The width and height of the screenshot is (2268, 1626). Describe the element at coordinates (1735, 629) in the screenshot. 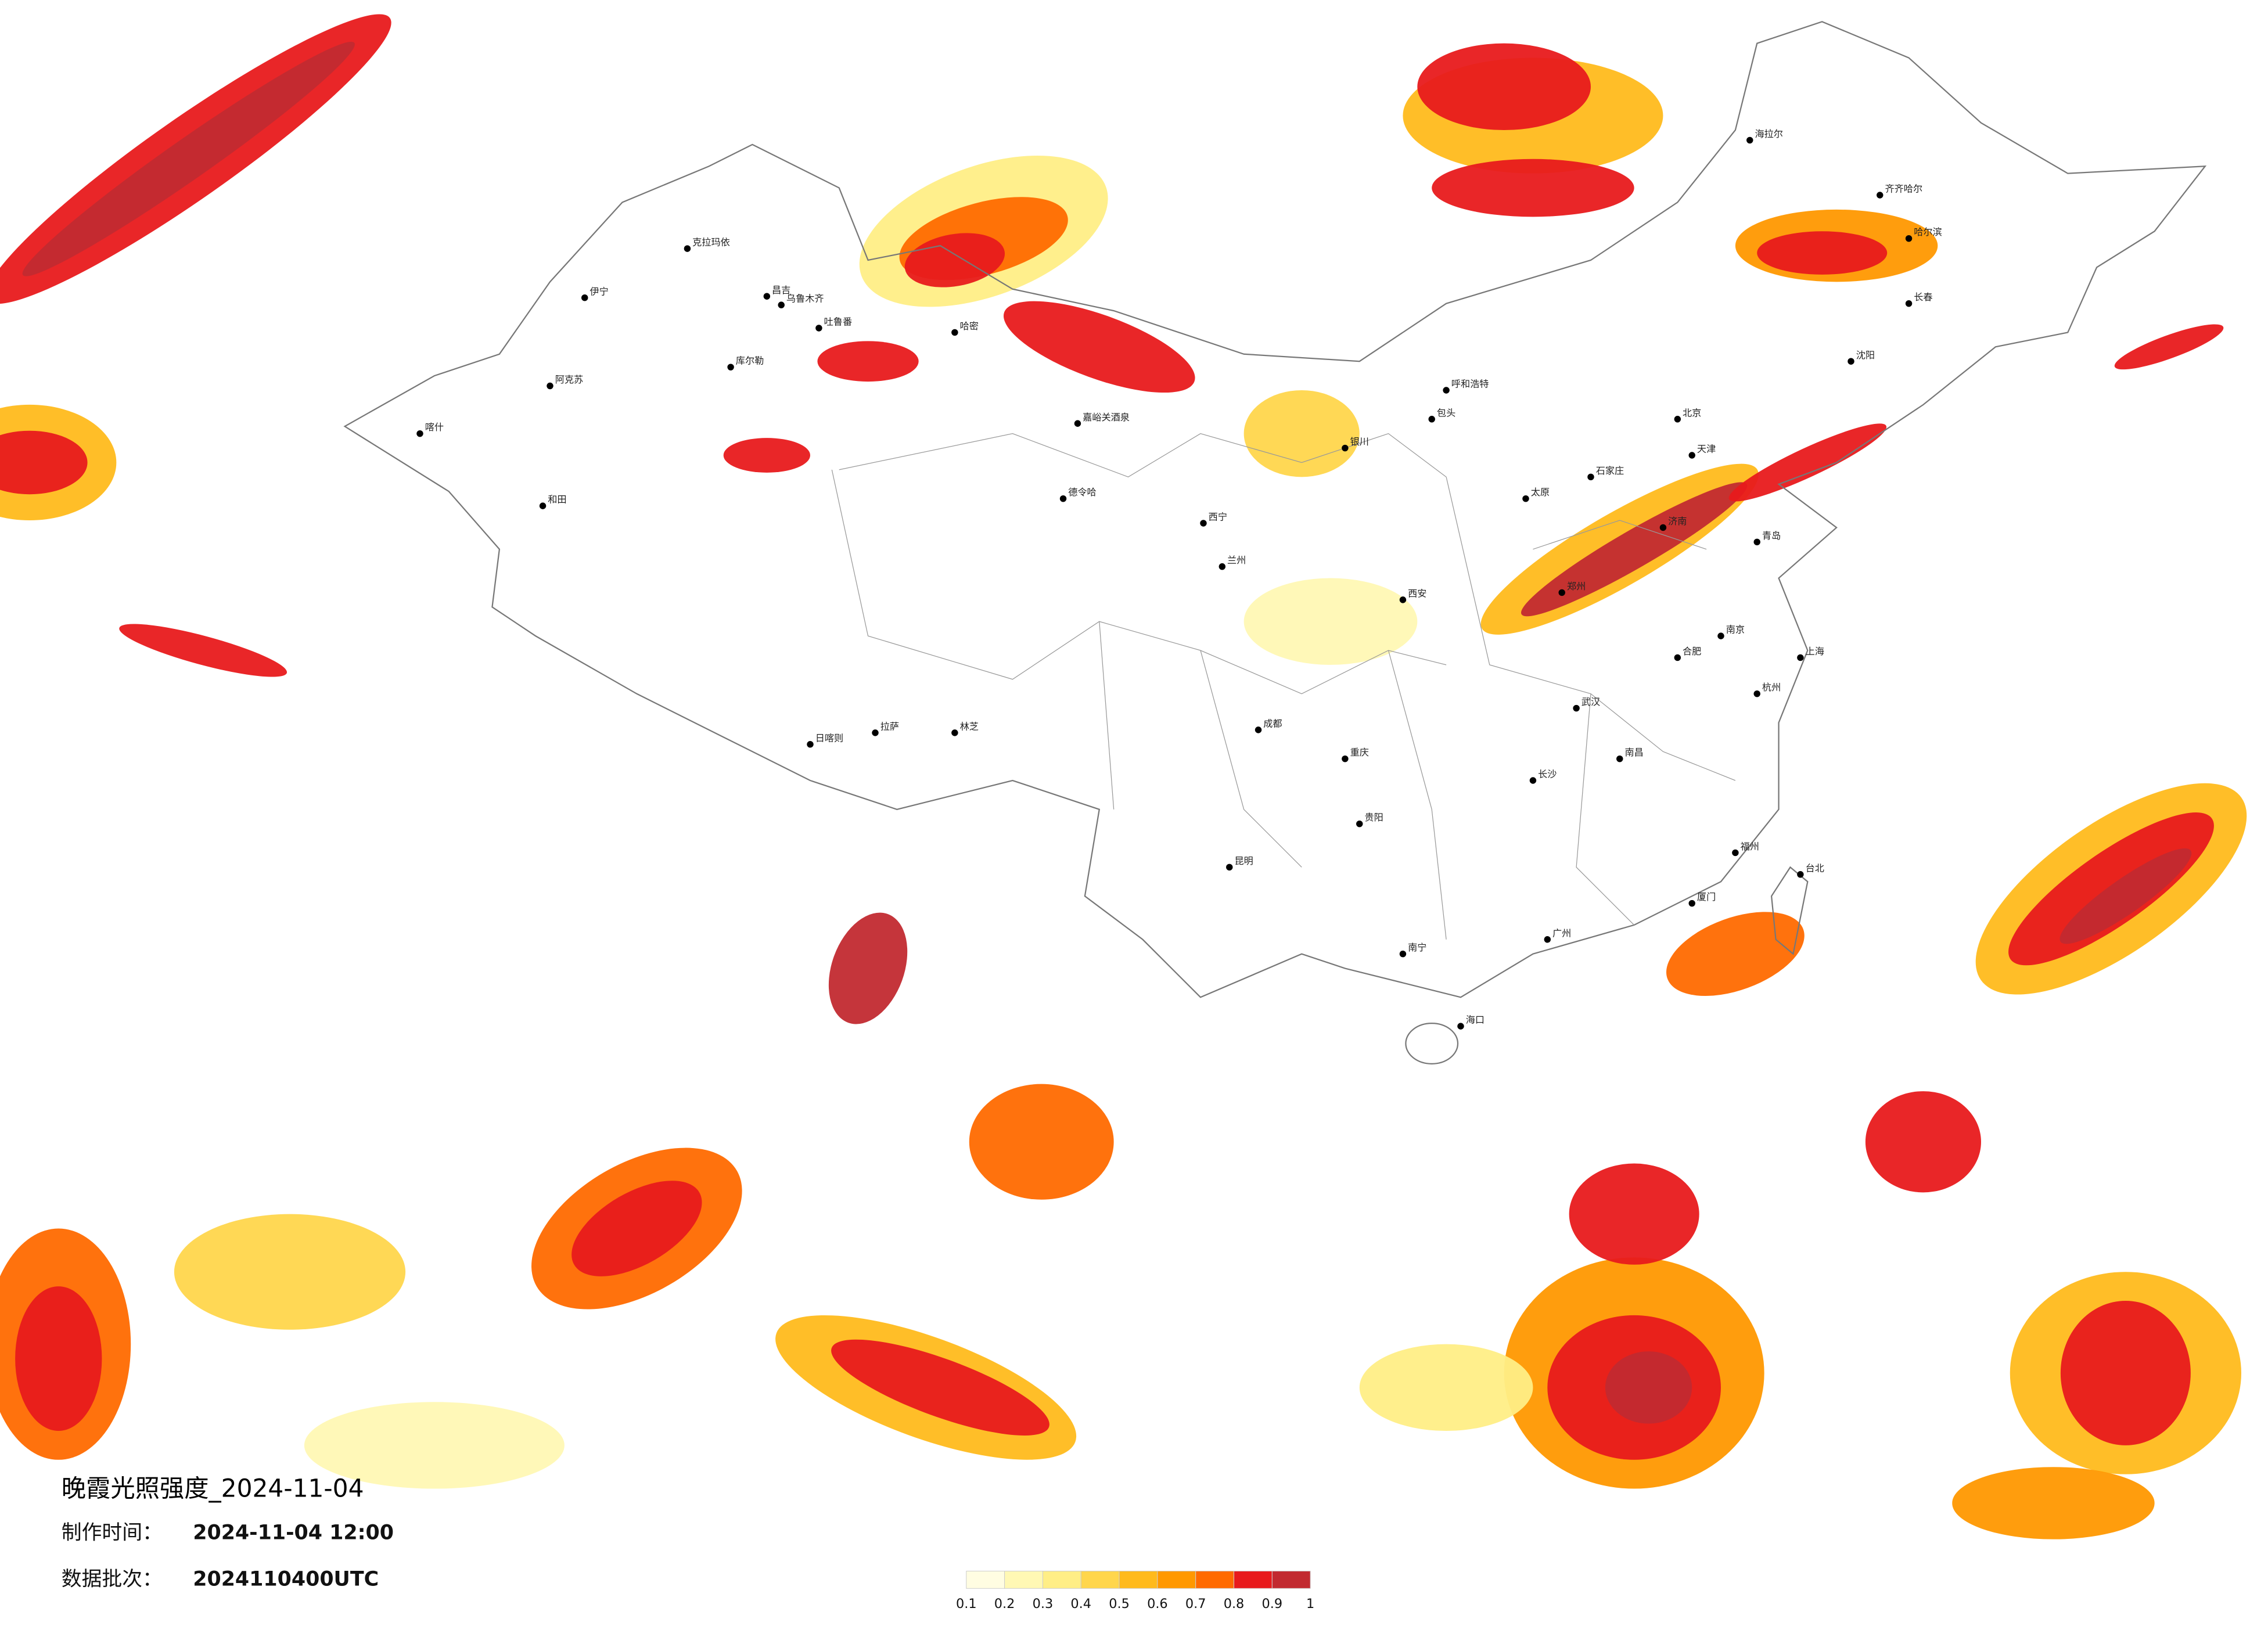

I see `city-label: 南京` at that location.